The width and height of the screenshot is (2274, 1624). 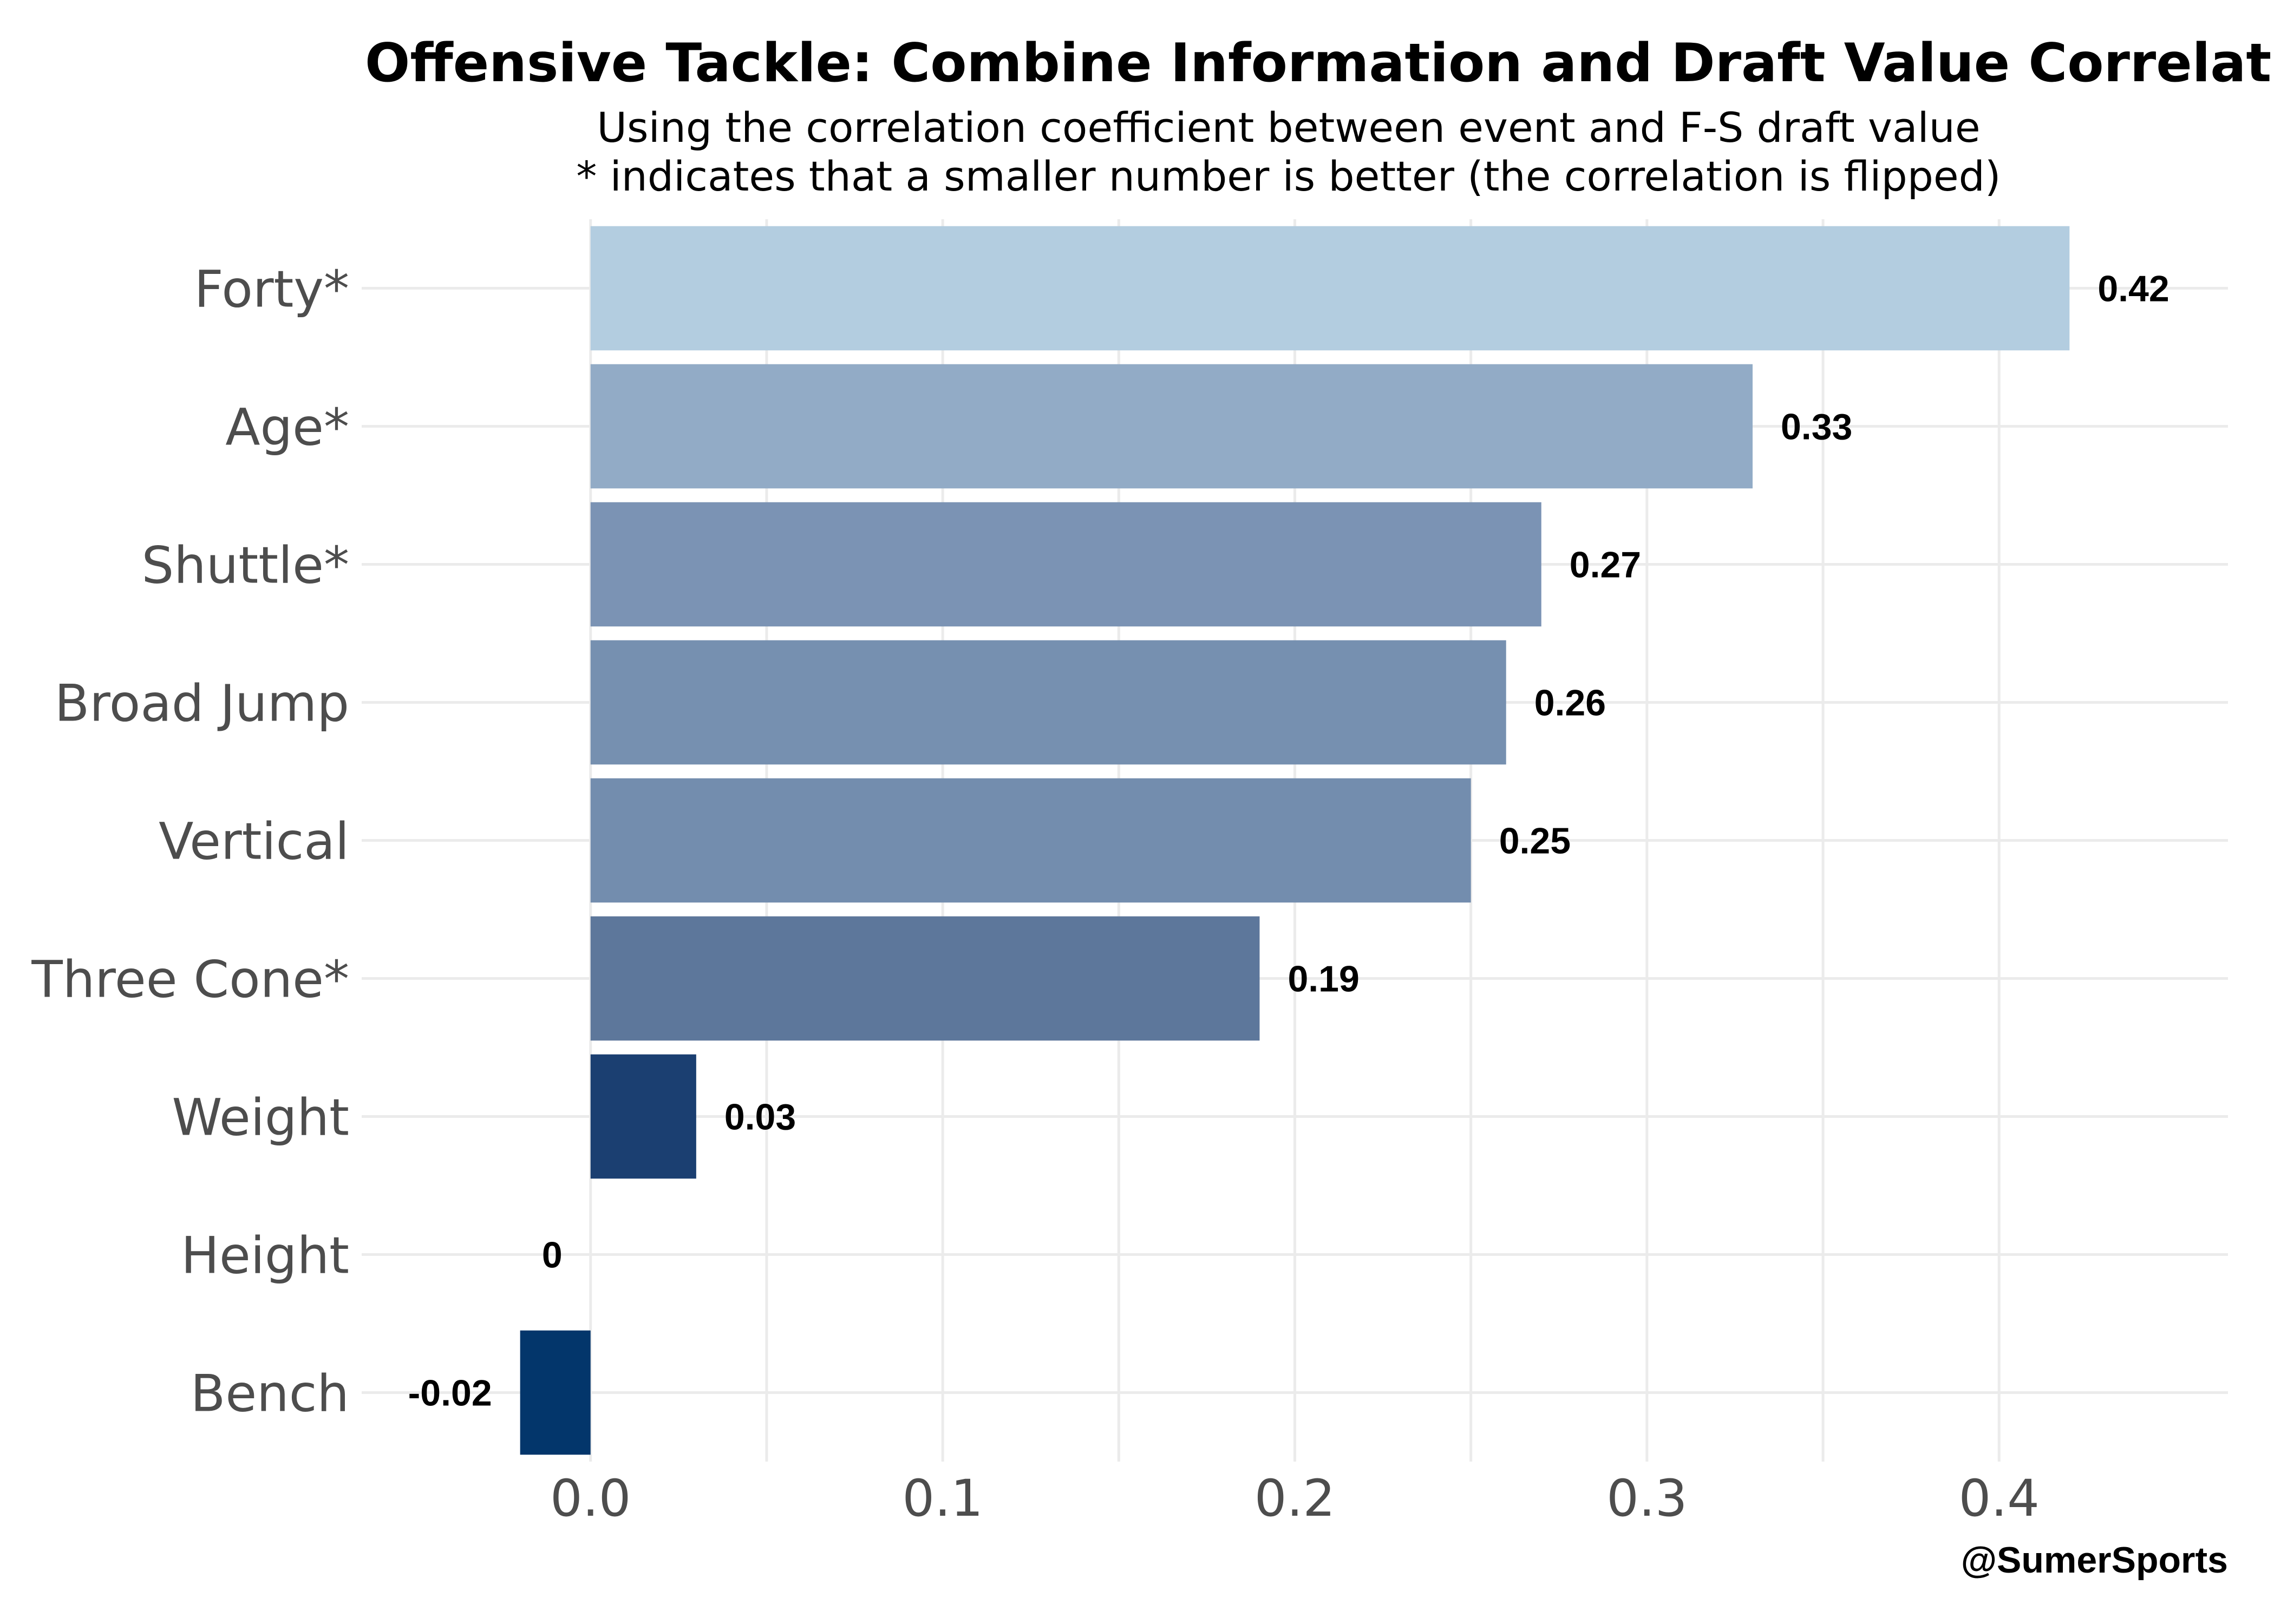 What do you see at coordinates (190, 980) in the screenshot?
I see `category-label-5: Three Cone*` at bounding box center [190, 980].